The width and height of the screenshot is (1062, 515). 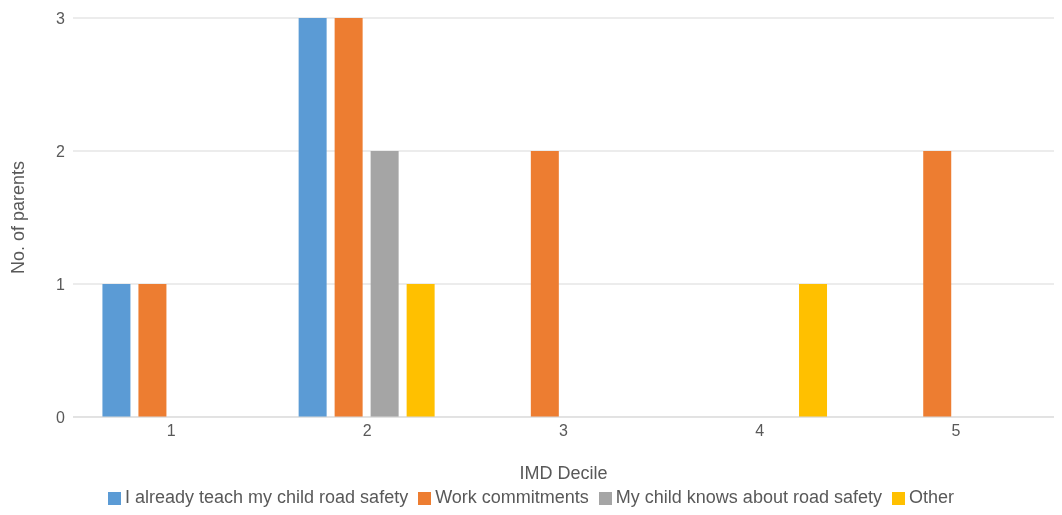 I want to click on legend-label: I already teach my child road safety, so click(x=267, y=497).